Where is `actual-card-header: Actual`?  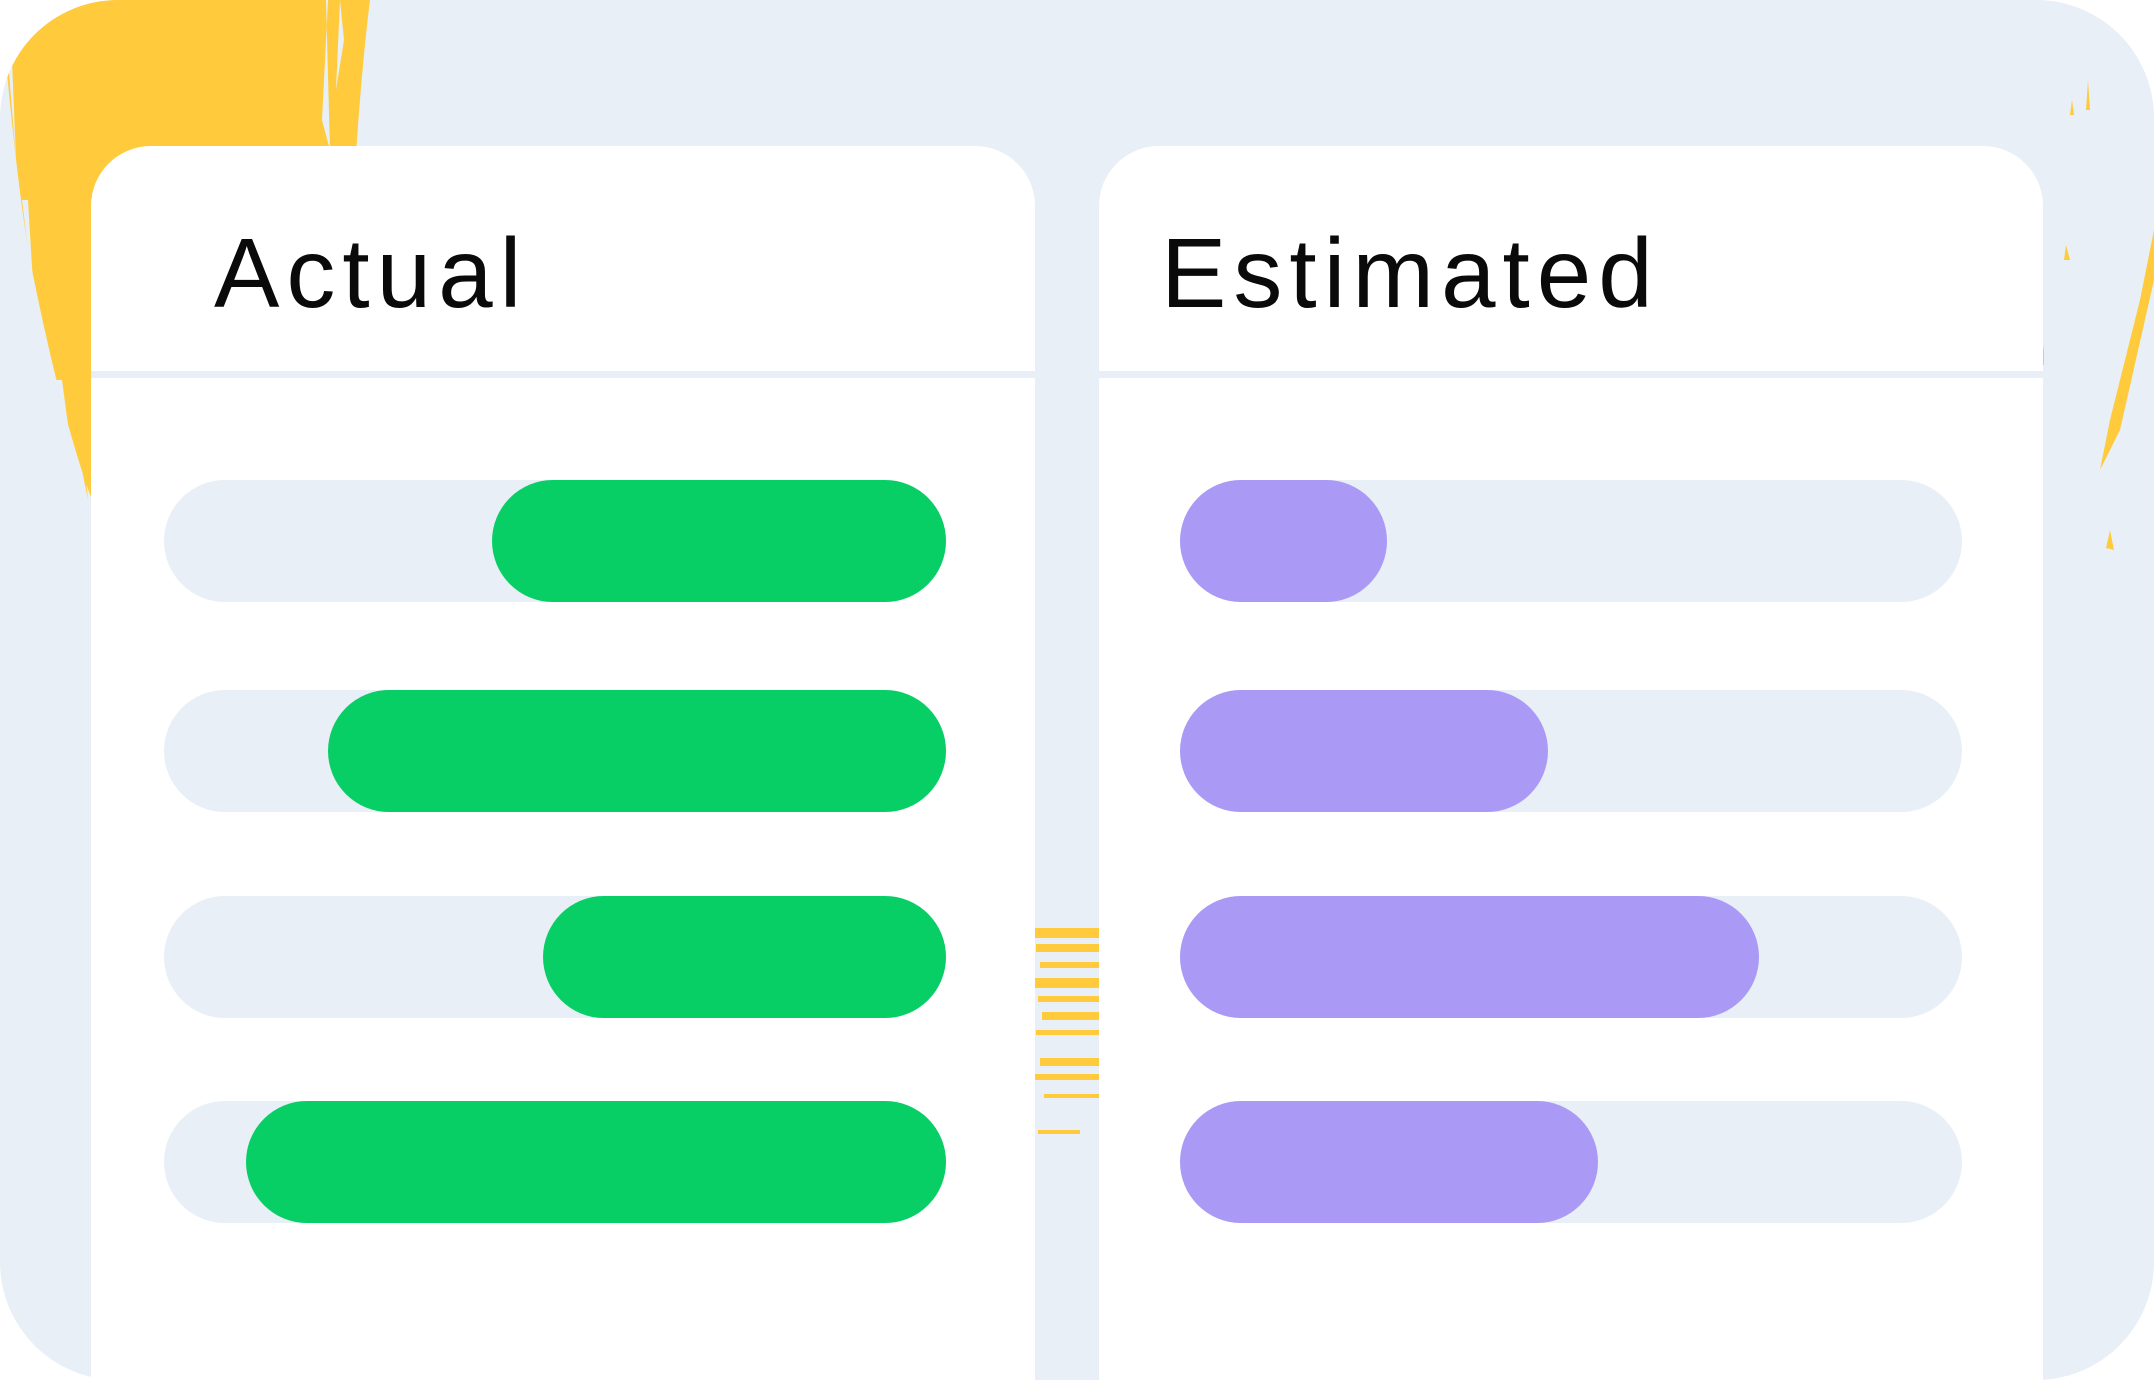
actual-card-header: Actual is located at coordinates (563, 259).